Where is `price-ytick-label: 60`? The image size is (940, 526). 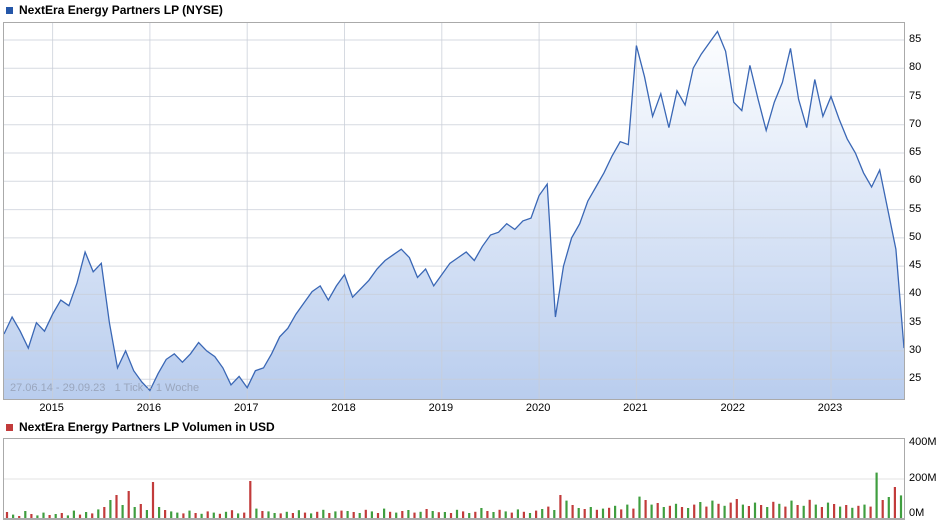
price-ytick-label: 60 is located at coordinates (915, 180).